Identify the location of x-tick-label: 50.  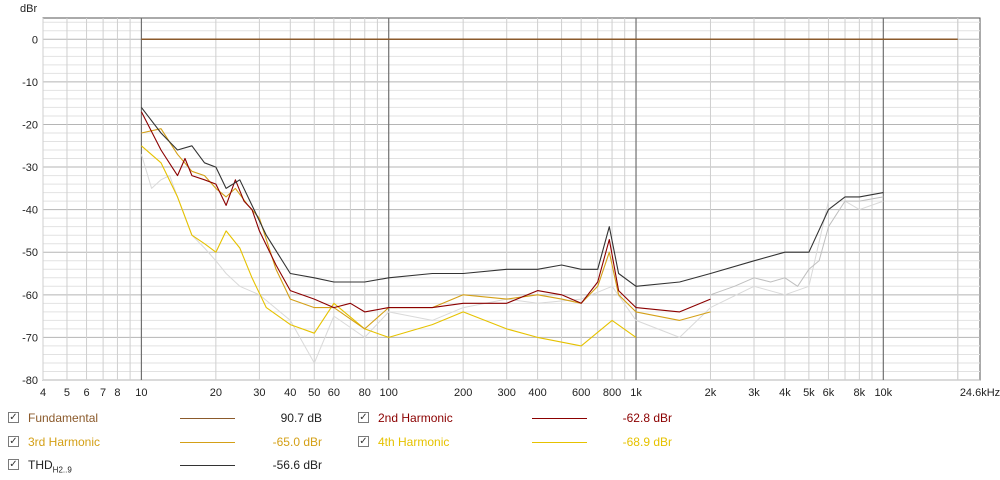
(314, 393).